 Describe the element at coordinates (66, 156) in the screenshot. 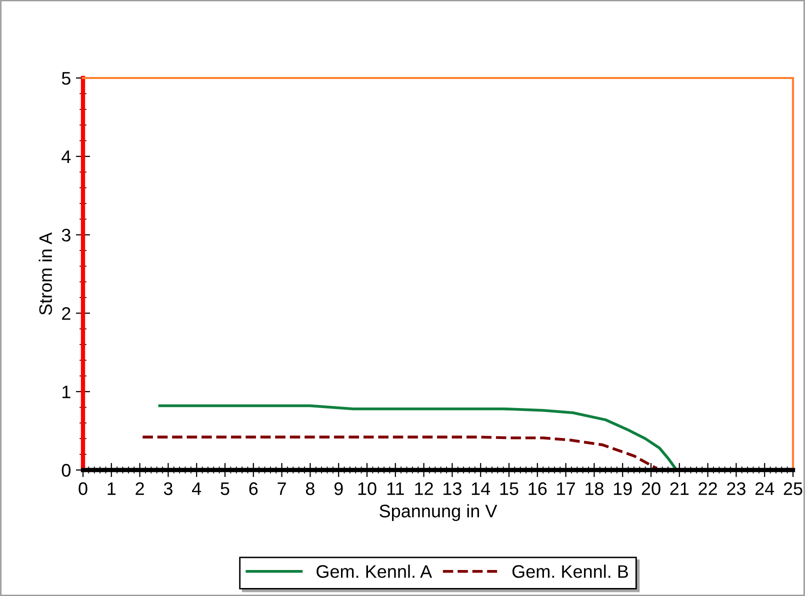

I see `y-tick-label: 4` at that location.